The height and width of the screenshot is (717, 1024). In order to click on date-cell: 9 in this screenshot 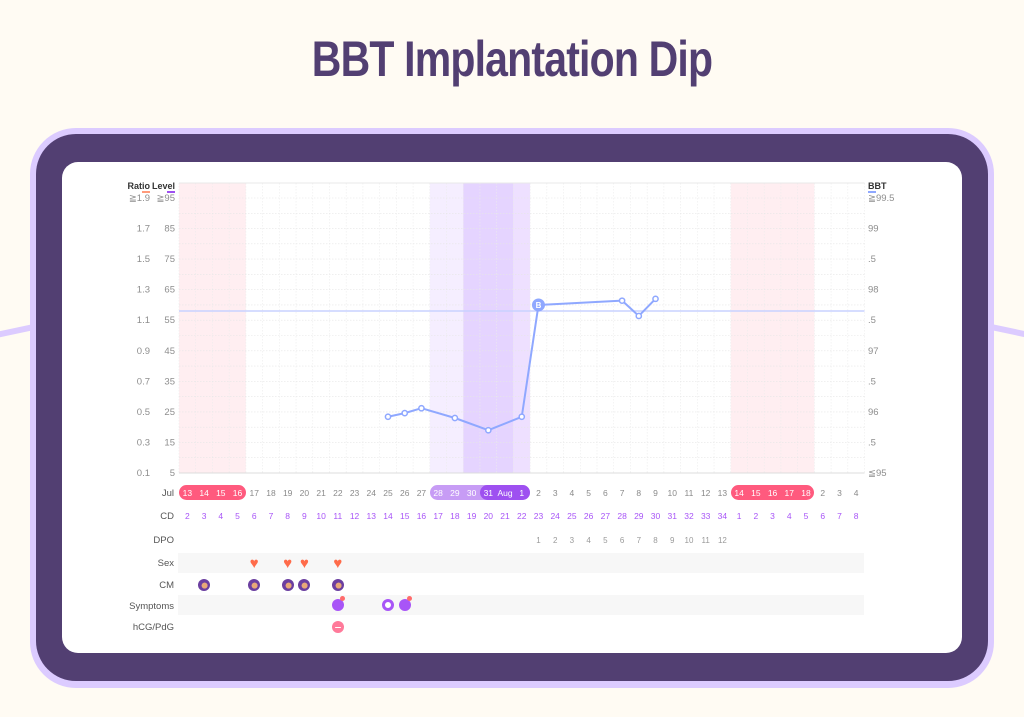, I will do `click(655, 493)`.